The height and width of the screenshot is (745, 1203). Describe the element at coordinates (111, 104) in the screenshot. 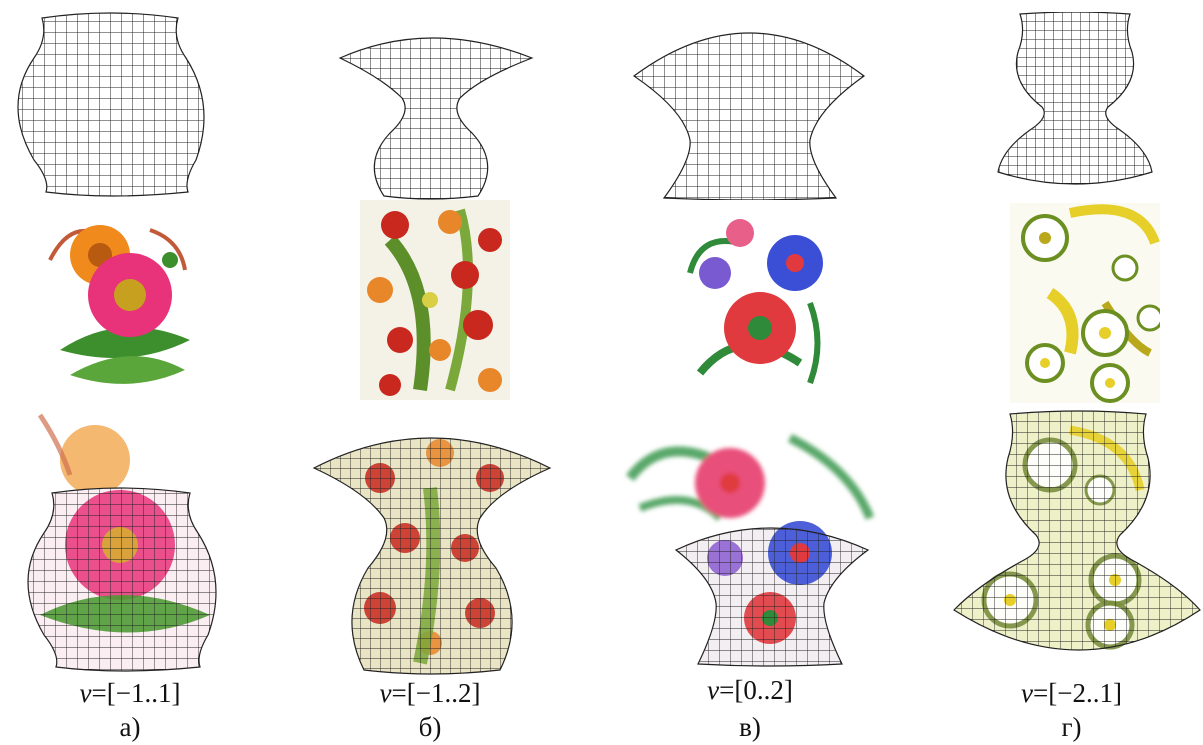

I see `grid-vase-a` at that location.